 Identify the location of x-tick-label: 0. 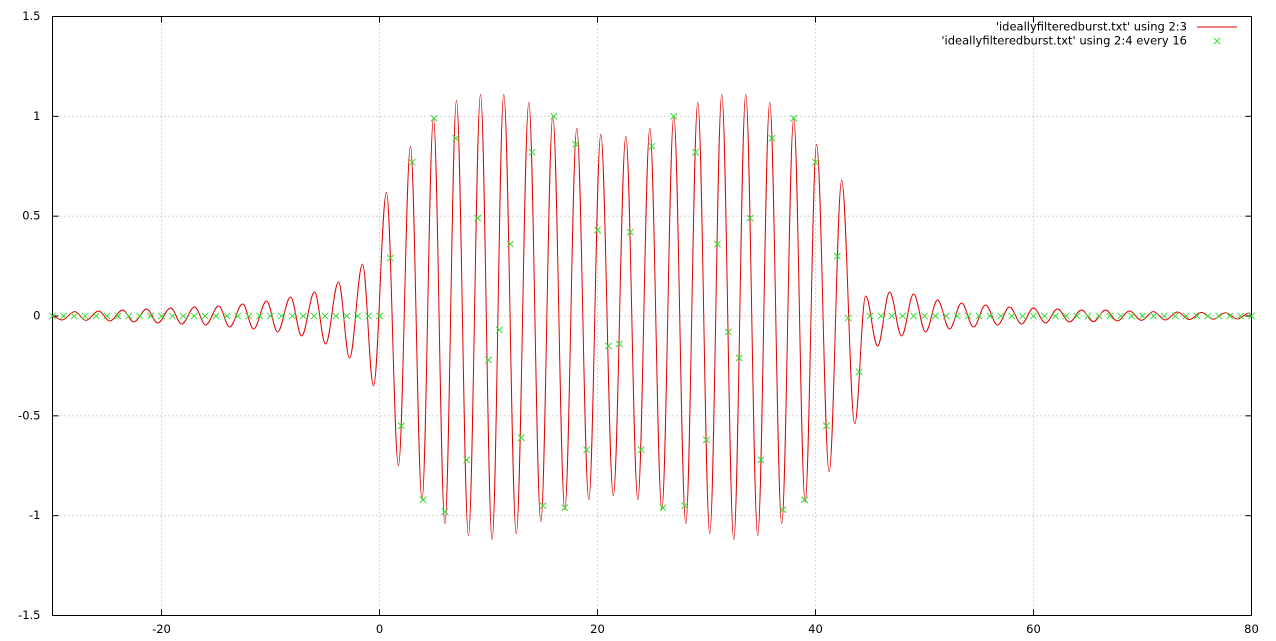
(379, 629).